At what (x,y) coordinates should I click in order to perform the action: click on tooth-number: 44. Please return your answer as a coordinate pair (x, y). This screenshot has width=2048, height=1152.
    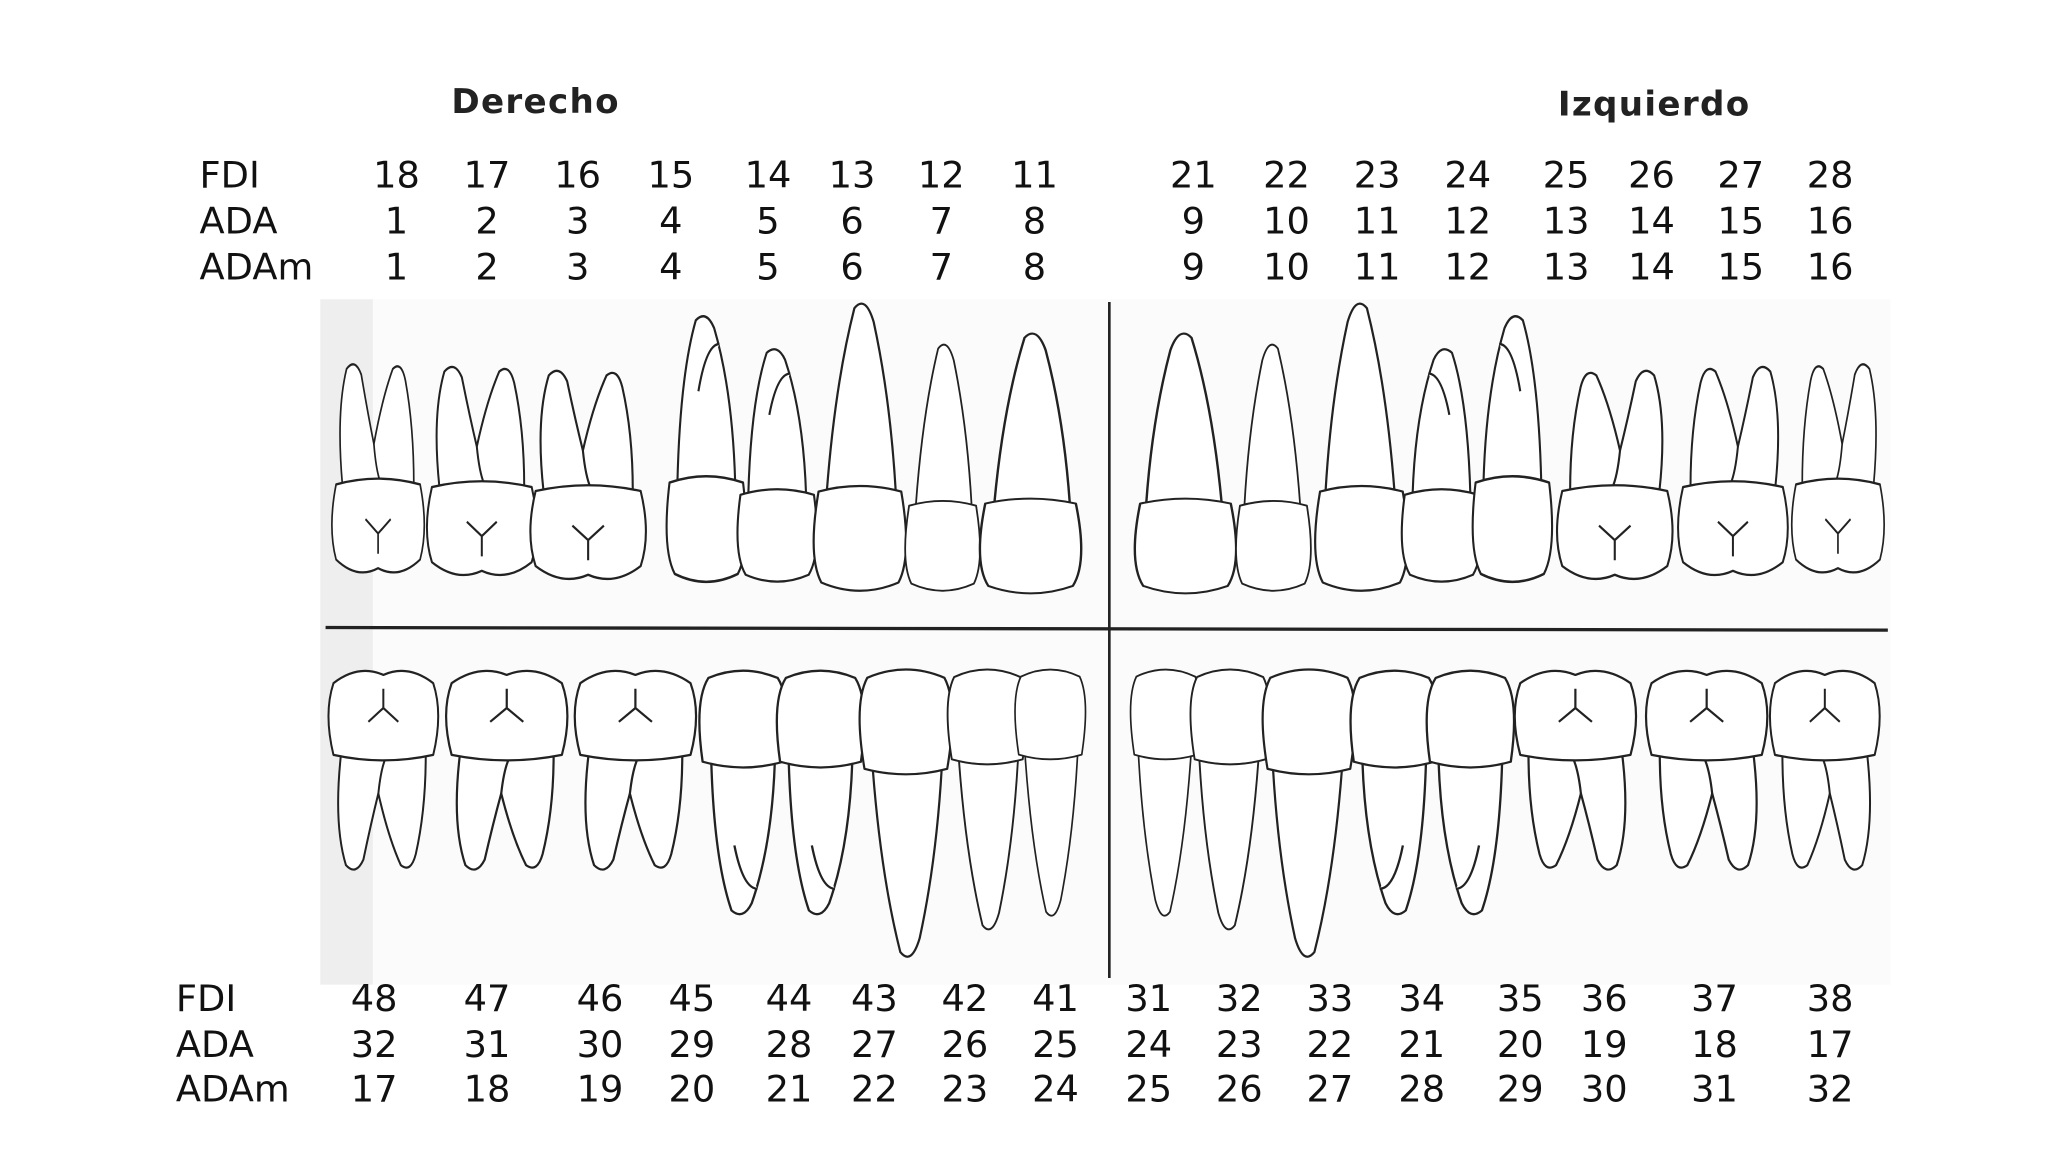
    Looking at the image, I should click on (789, 998).